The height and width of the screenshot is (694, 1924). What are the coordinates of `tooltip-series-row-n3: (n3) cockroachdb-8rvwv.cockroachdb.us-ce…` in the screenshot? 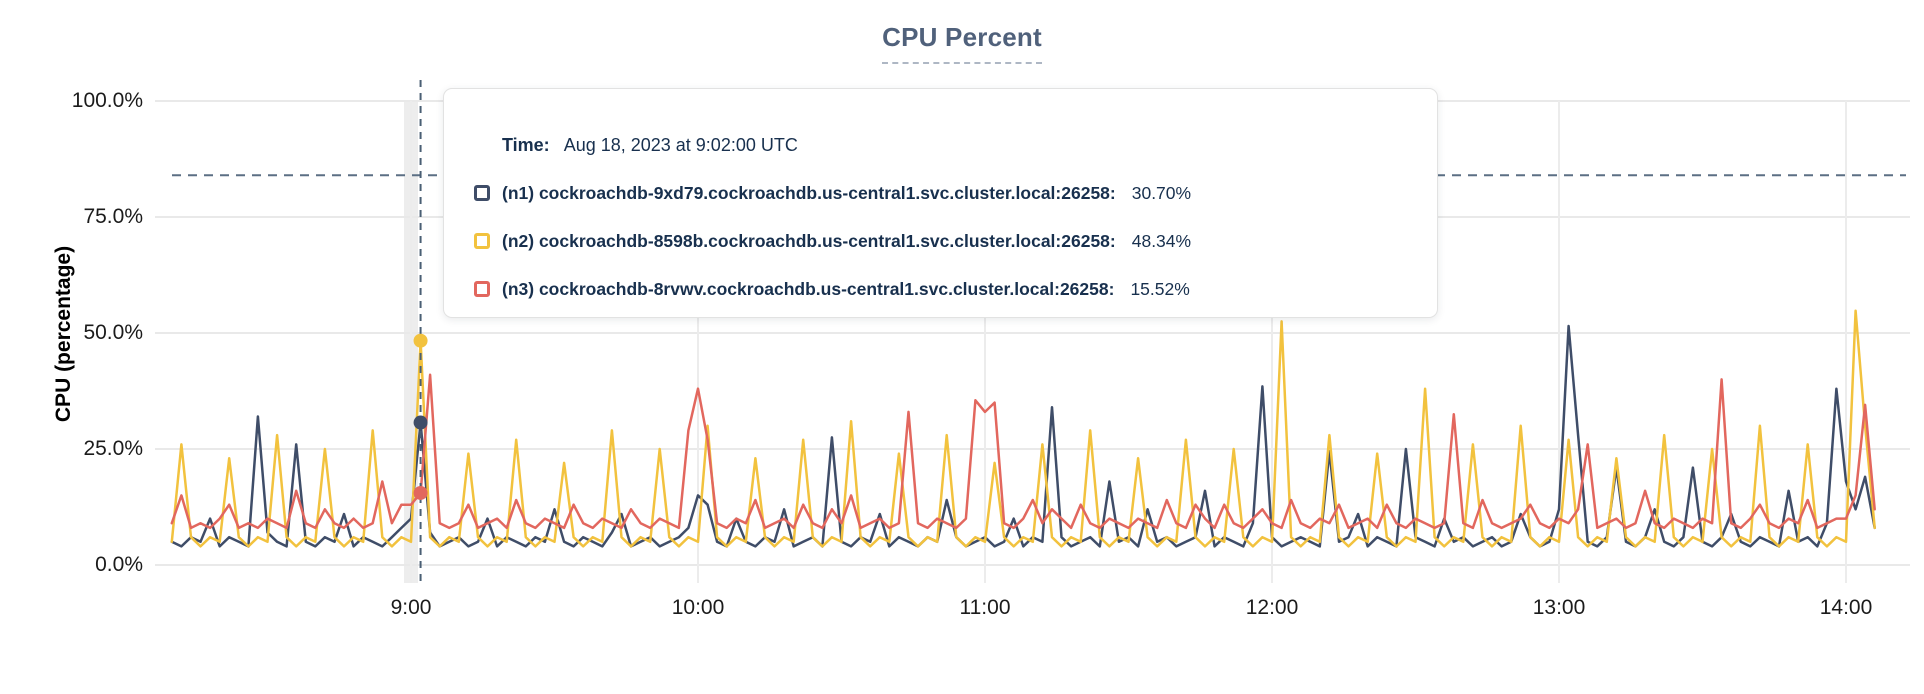 It's located at (940, 289).